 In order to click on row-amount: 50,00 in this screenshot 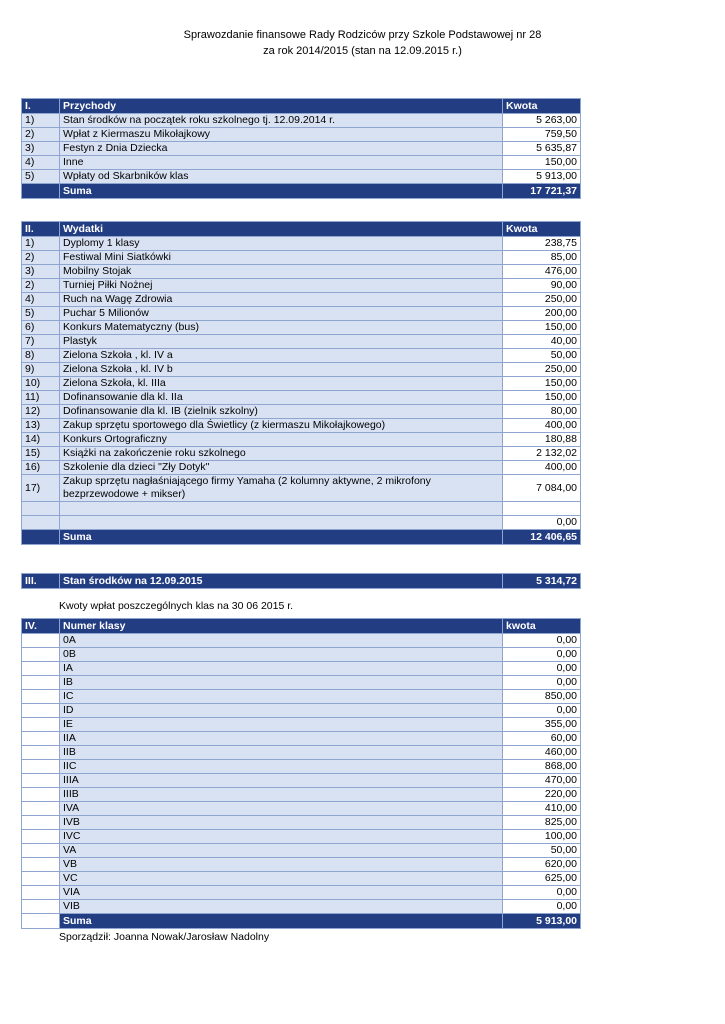, I will do `click(541, 850)`.